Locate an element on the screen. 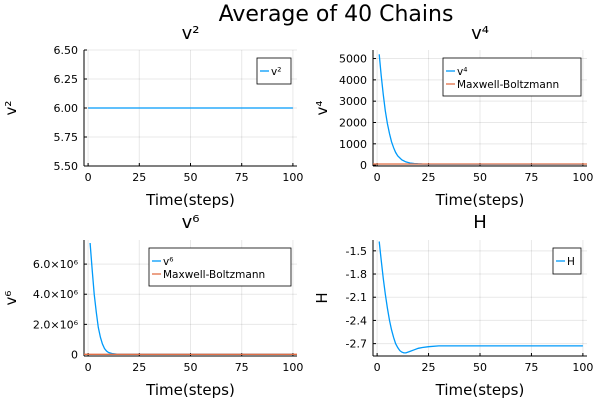 The width and height of the screenshot is (600, 400). panel-3-y-tick-label-3: 6.0×10⁶ is located at coordinates (56, 264).